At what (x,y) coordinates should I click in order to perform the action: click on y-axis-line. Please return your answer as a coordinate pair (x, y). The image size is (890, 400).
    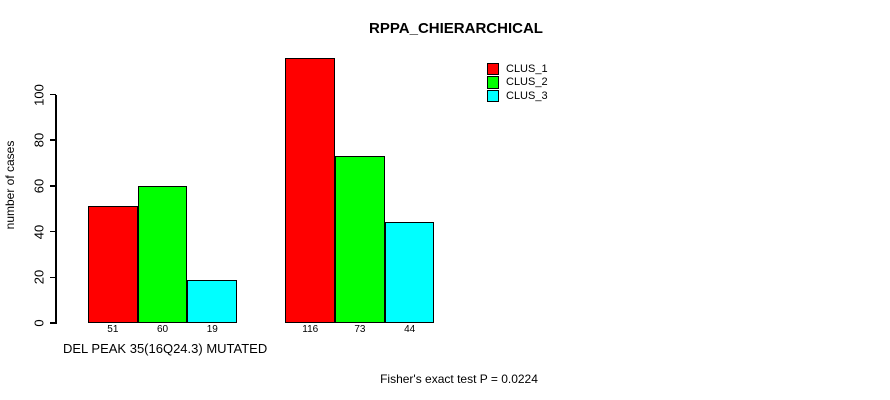
    Looking at the image, I should click on (56, 209).